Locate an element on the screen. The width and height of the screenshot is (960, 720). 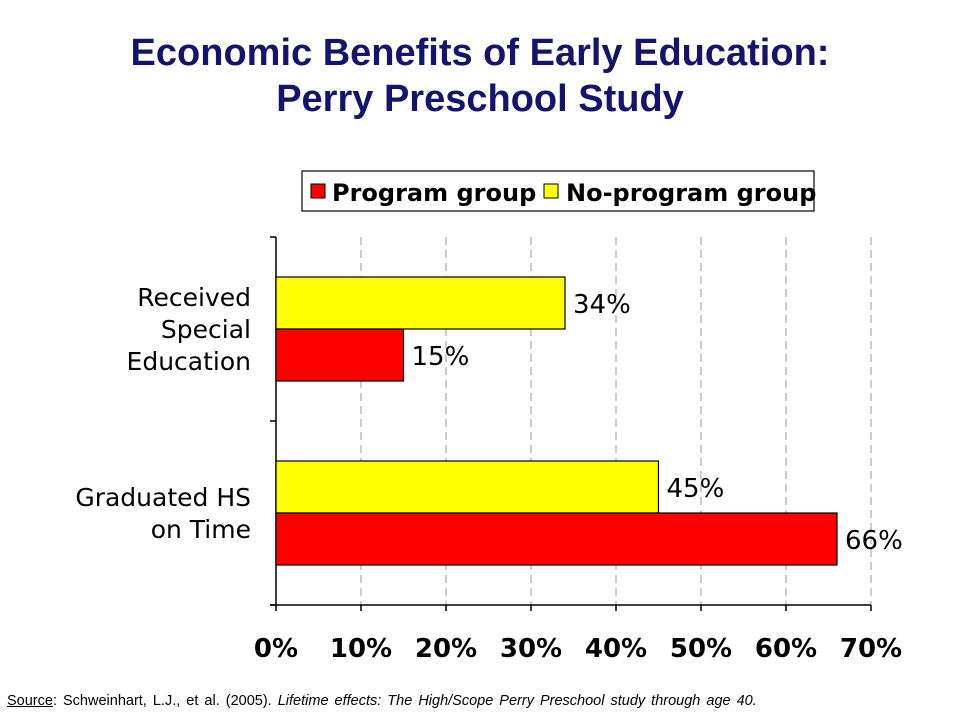
legend-label: No-program group is located at coordinates (691, 193).